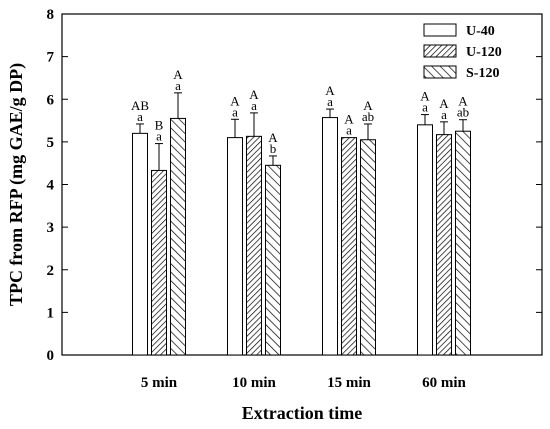 The width and height of the screenshot is (550, 429). Describe the element at coordinates (254, 383) in the screenshot. I see `x-tick-label: 10 min` at that location.